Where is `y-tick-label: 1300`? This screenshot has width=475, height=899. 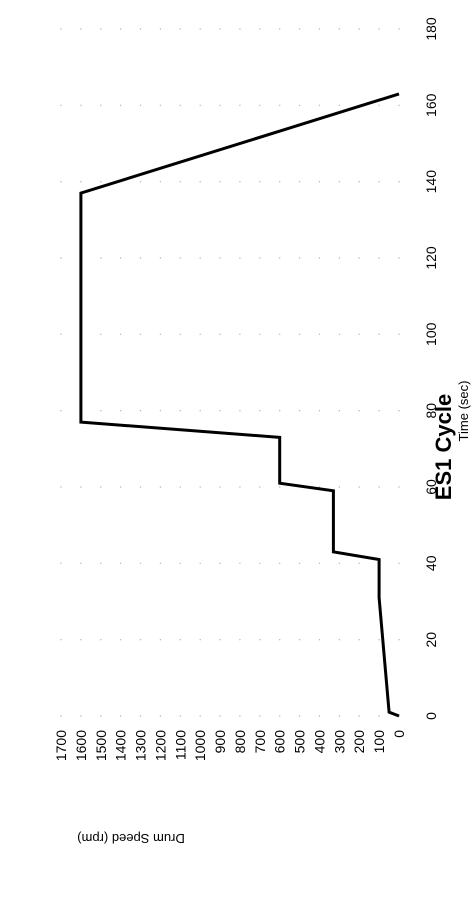 y-tick-label: 1300 is located at coordinates (141, 745).